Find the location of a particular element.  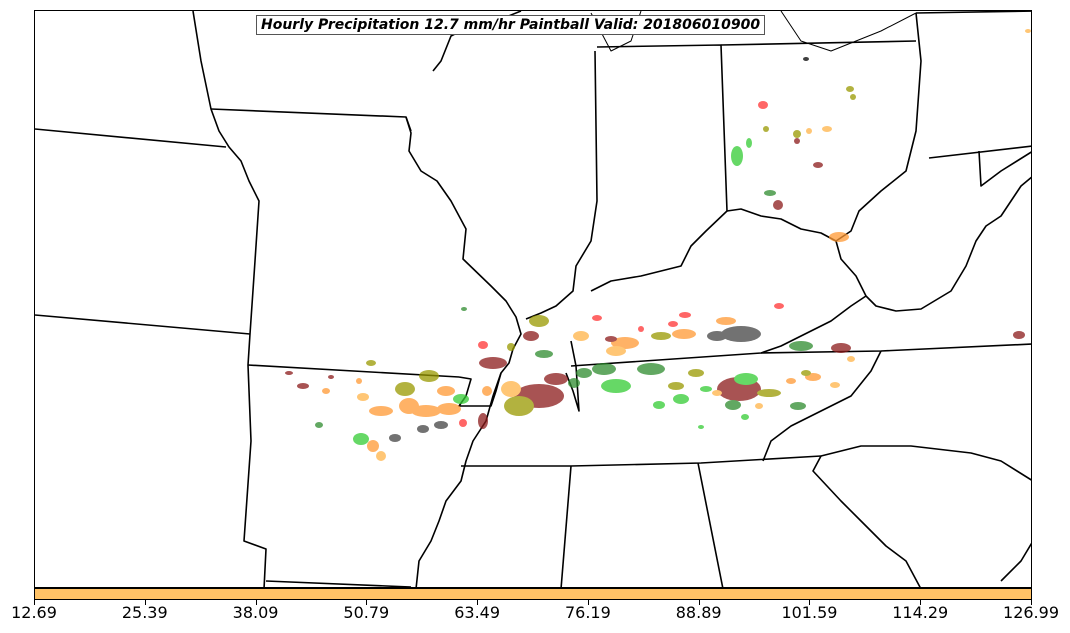

colorbar-tick-label: 50.79 is located at coordinates (366, 612).